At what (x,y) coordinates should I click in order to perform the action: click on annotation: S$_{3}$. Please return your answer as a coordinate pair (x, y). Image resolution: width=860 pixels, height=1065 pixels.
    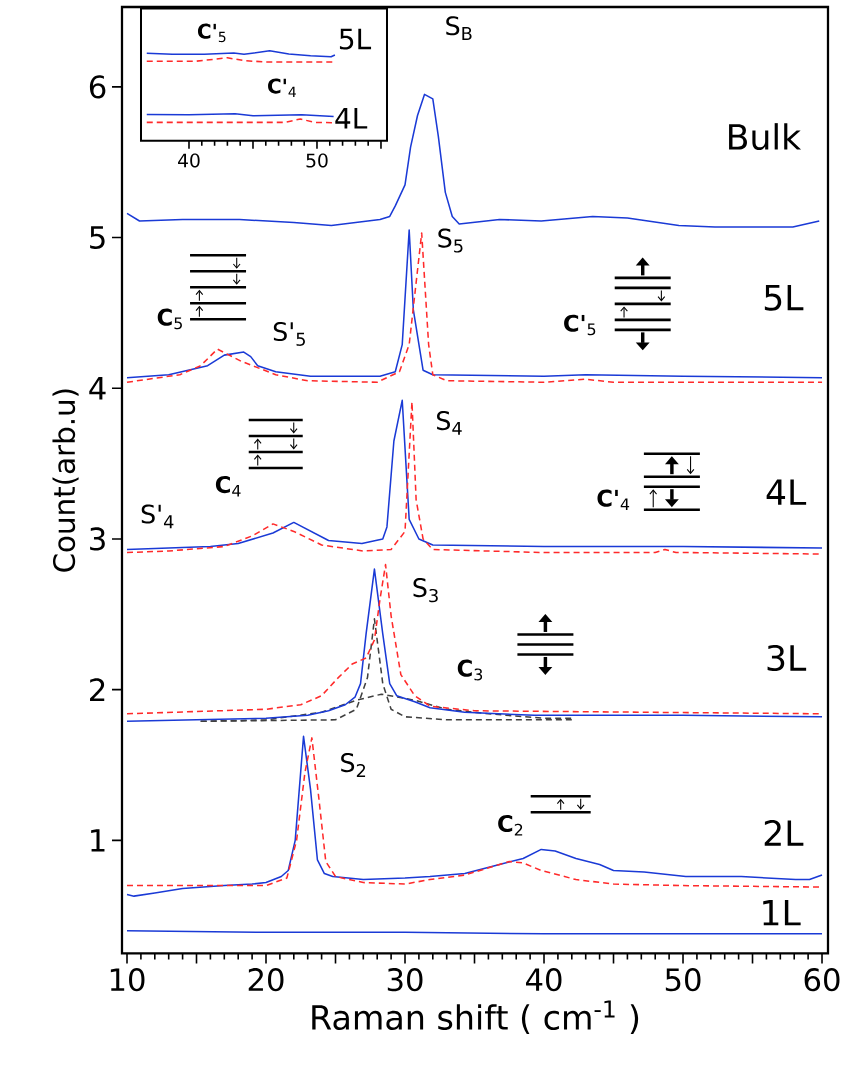
    Looking at the image, I should click on (425, 590).